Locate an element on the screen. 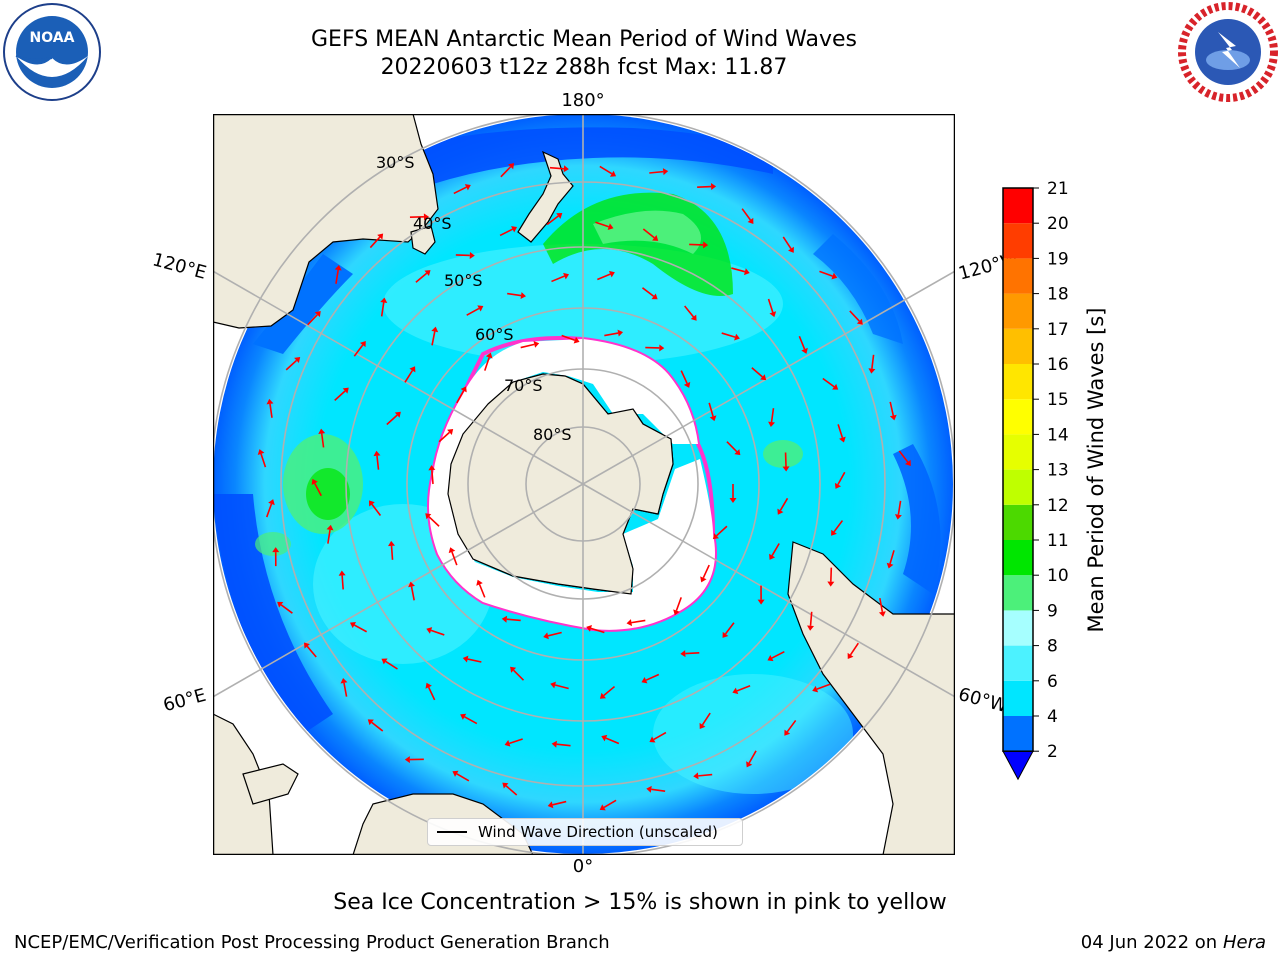  colorbar-extend-triangle is located at coordinates (1018, 765).